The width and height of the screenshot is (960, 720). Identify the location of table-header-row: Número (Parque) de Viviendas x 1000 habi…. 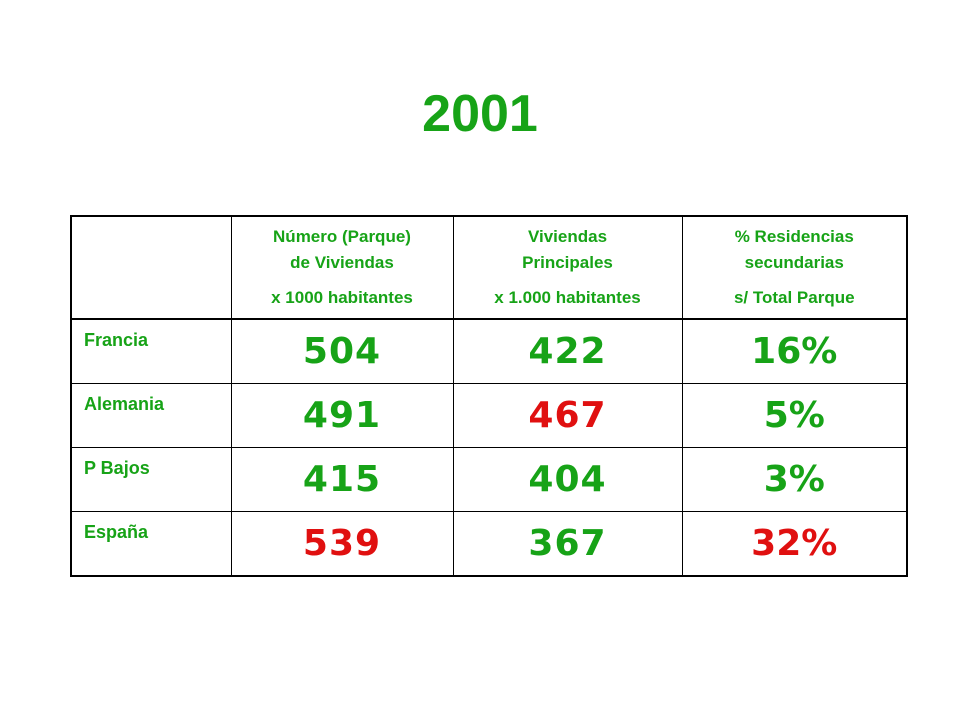
(489, 267).